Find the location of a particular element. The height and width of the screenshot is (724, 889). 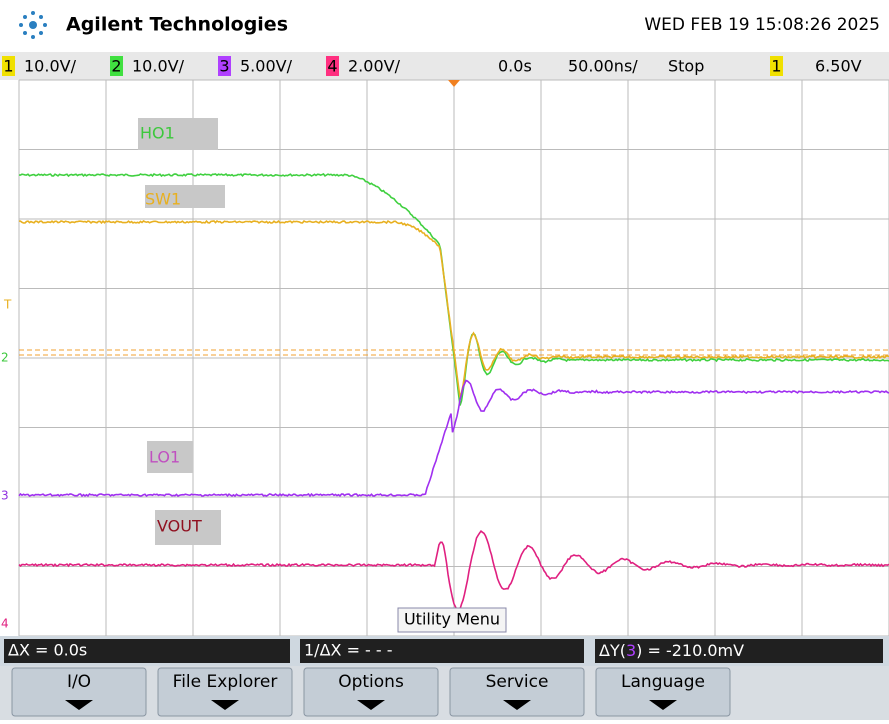

softkey-label: File Explorer is located at coordinates (225, 682).